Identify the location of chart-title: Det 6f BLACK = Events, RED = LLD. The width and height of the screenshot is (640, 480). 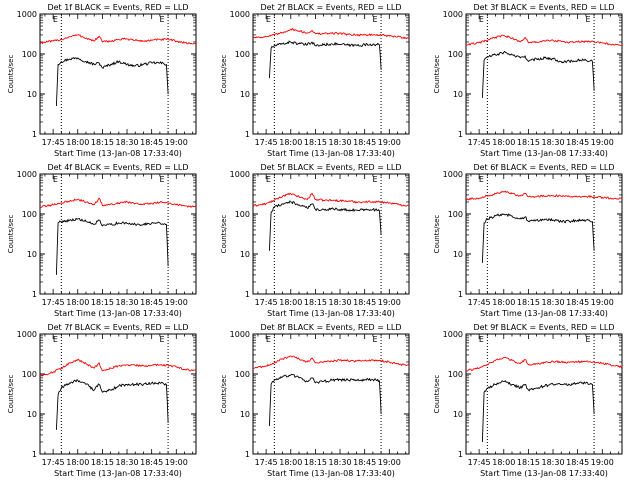
(543, 167).